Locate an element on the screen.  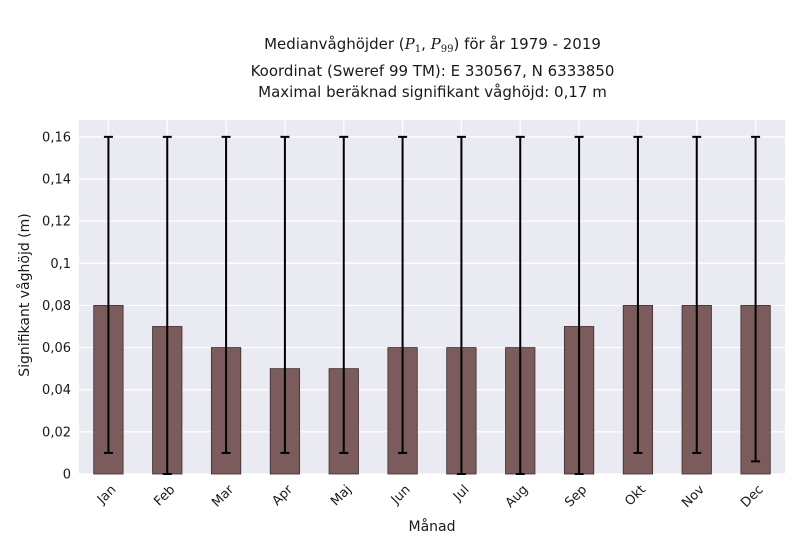
p-symbol-2: P is located at coordinates (435, 44).